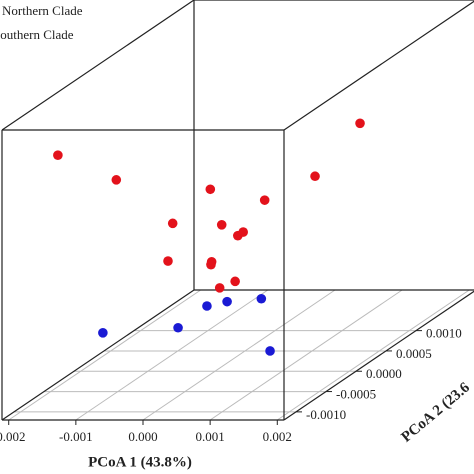 The image size is (474, 474). What do you see at coordinates (435, 412) in the screenshot?
I see `y-axis-title: PCoA 2 (23.6` at bounding box center [435, 412].